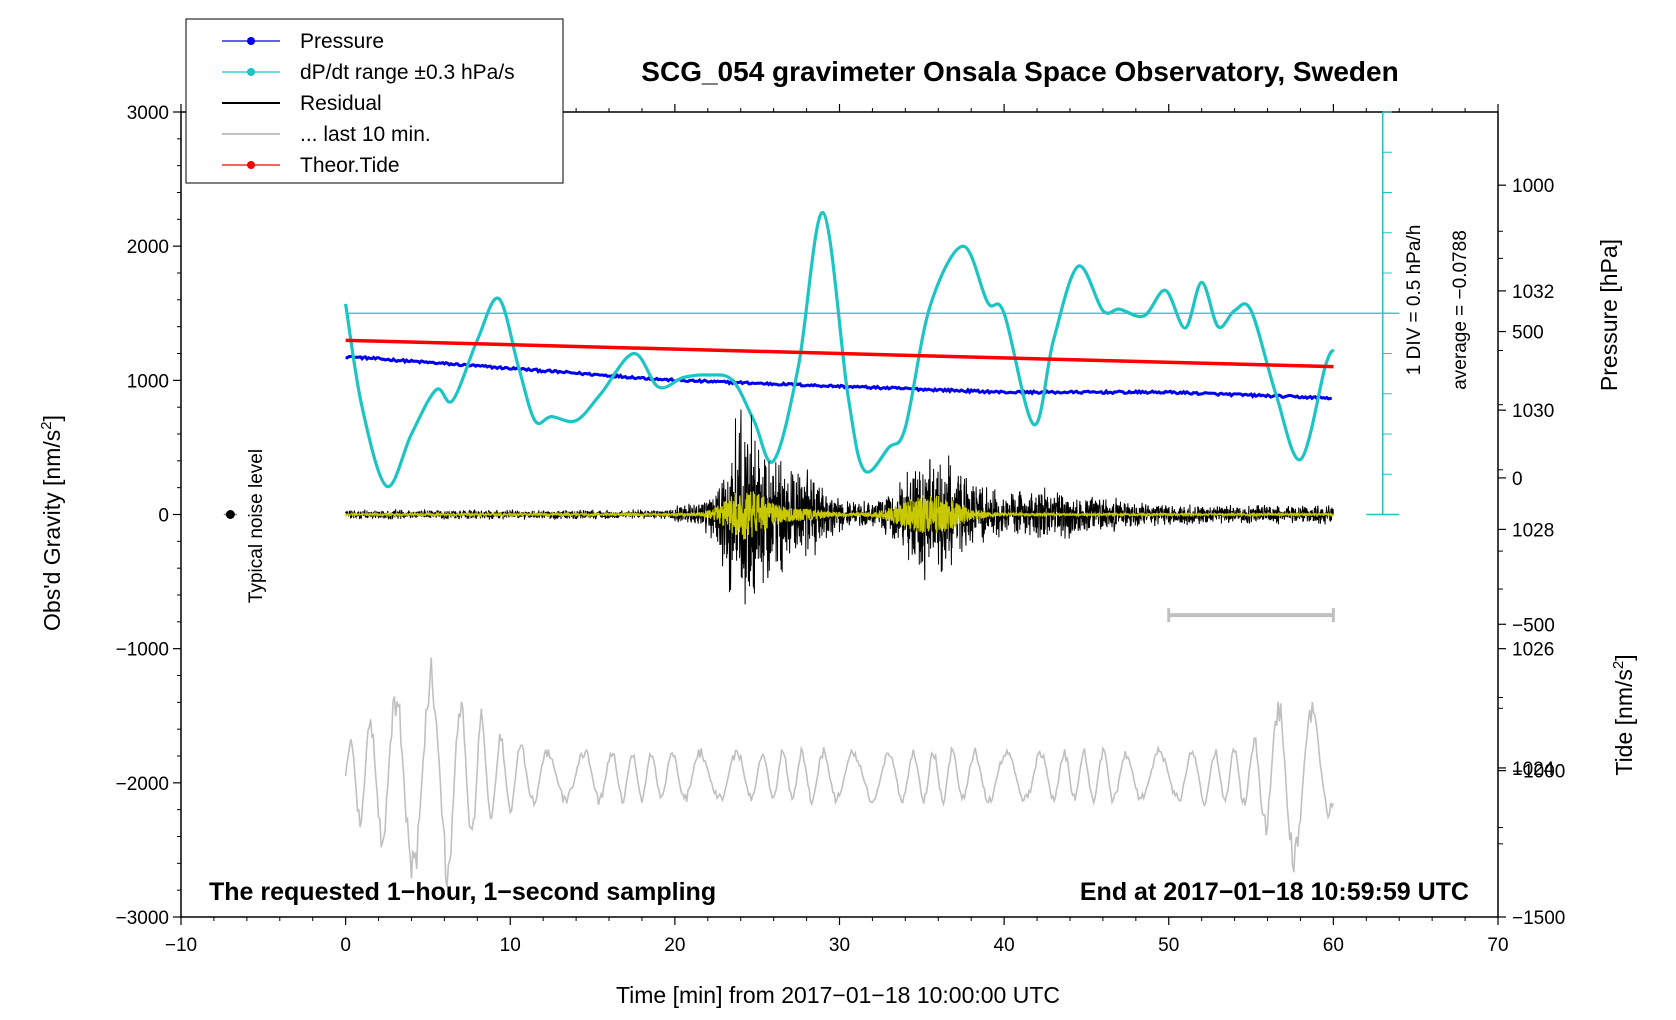 The width and height of the screenshot is (1676, 1020). What do you see at coordinates (839, 353) in the screenshot?
I see `tide-series-line` at bounding box center [839, 353].